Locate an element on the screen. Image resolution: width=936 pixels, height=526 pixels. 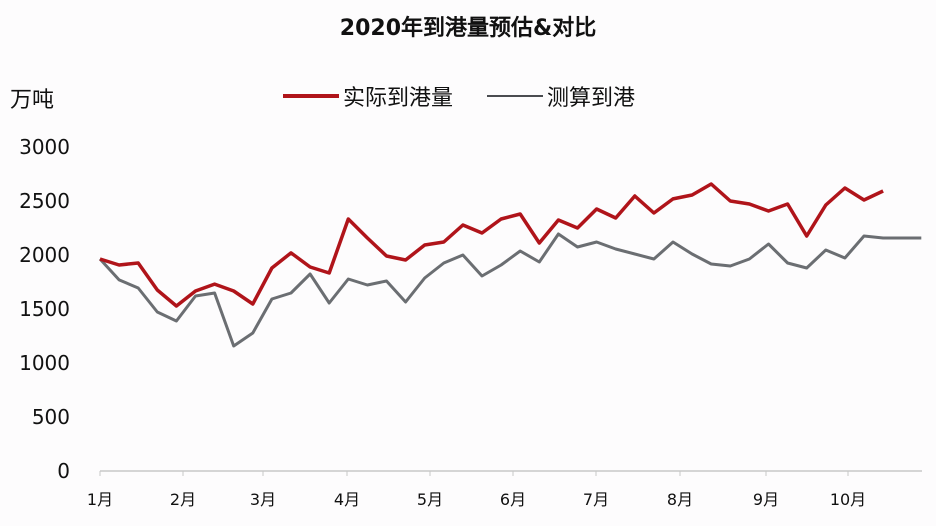
x-tick-label: 8月 is located at coordinates (680, 499).